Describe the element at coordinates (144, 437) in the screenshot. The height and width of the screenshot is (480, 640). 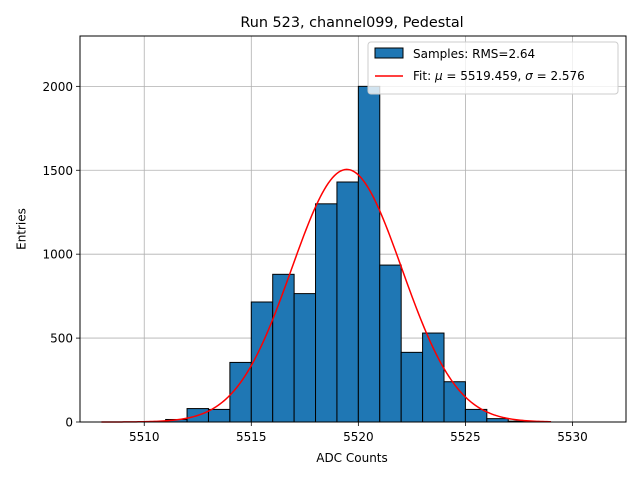
I see `x-tick-label: 5510` at that location.